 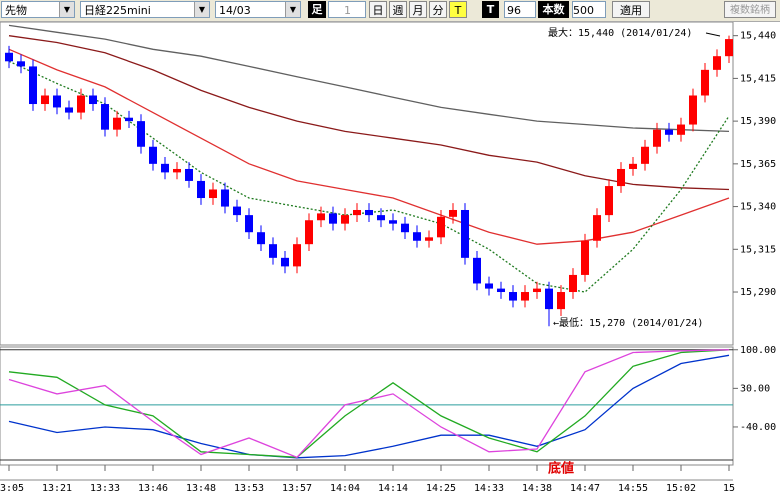 What do you see at coordinates (758, 36) in the screenshot?
I see `y-tick-label: 15,440` at bounding box center [758, 36].